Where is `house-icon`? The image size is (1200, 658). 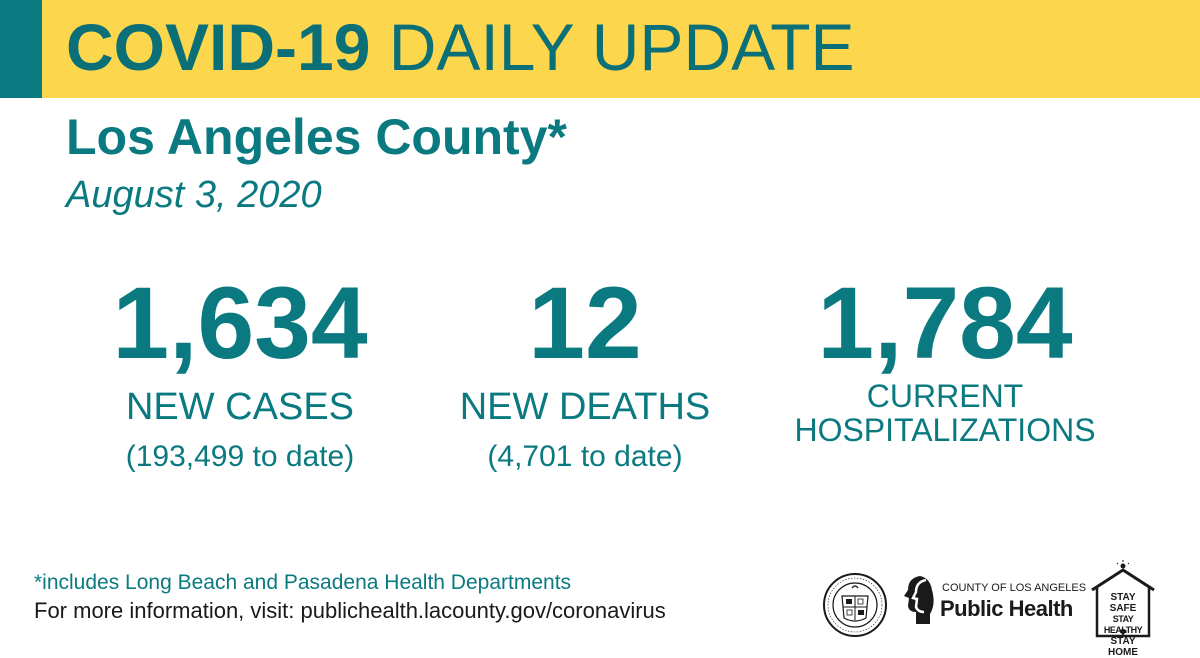
house-icon is located at coordinates (1123, 599).